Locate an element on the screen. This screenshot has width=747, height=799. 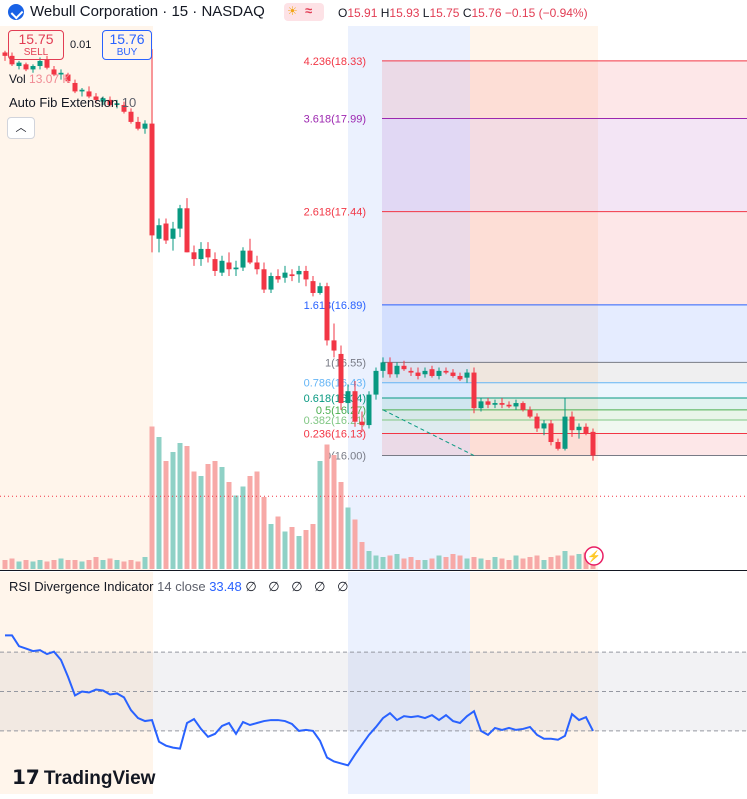
sun-icon: ☀ is located at coordinates (292, 11).